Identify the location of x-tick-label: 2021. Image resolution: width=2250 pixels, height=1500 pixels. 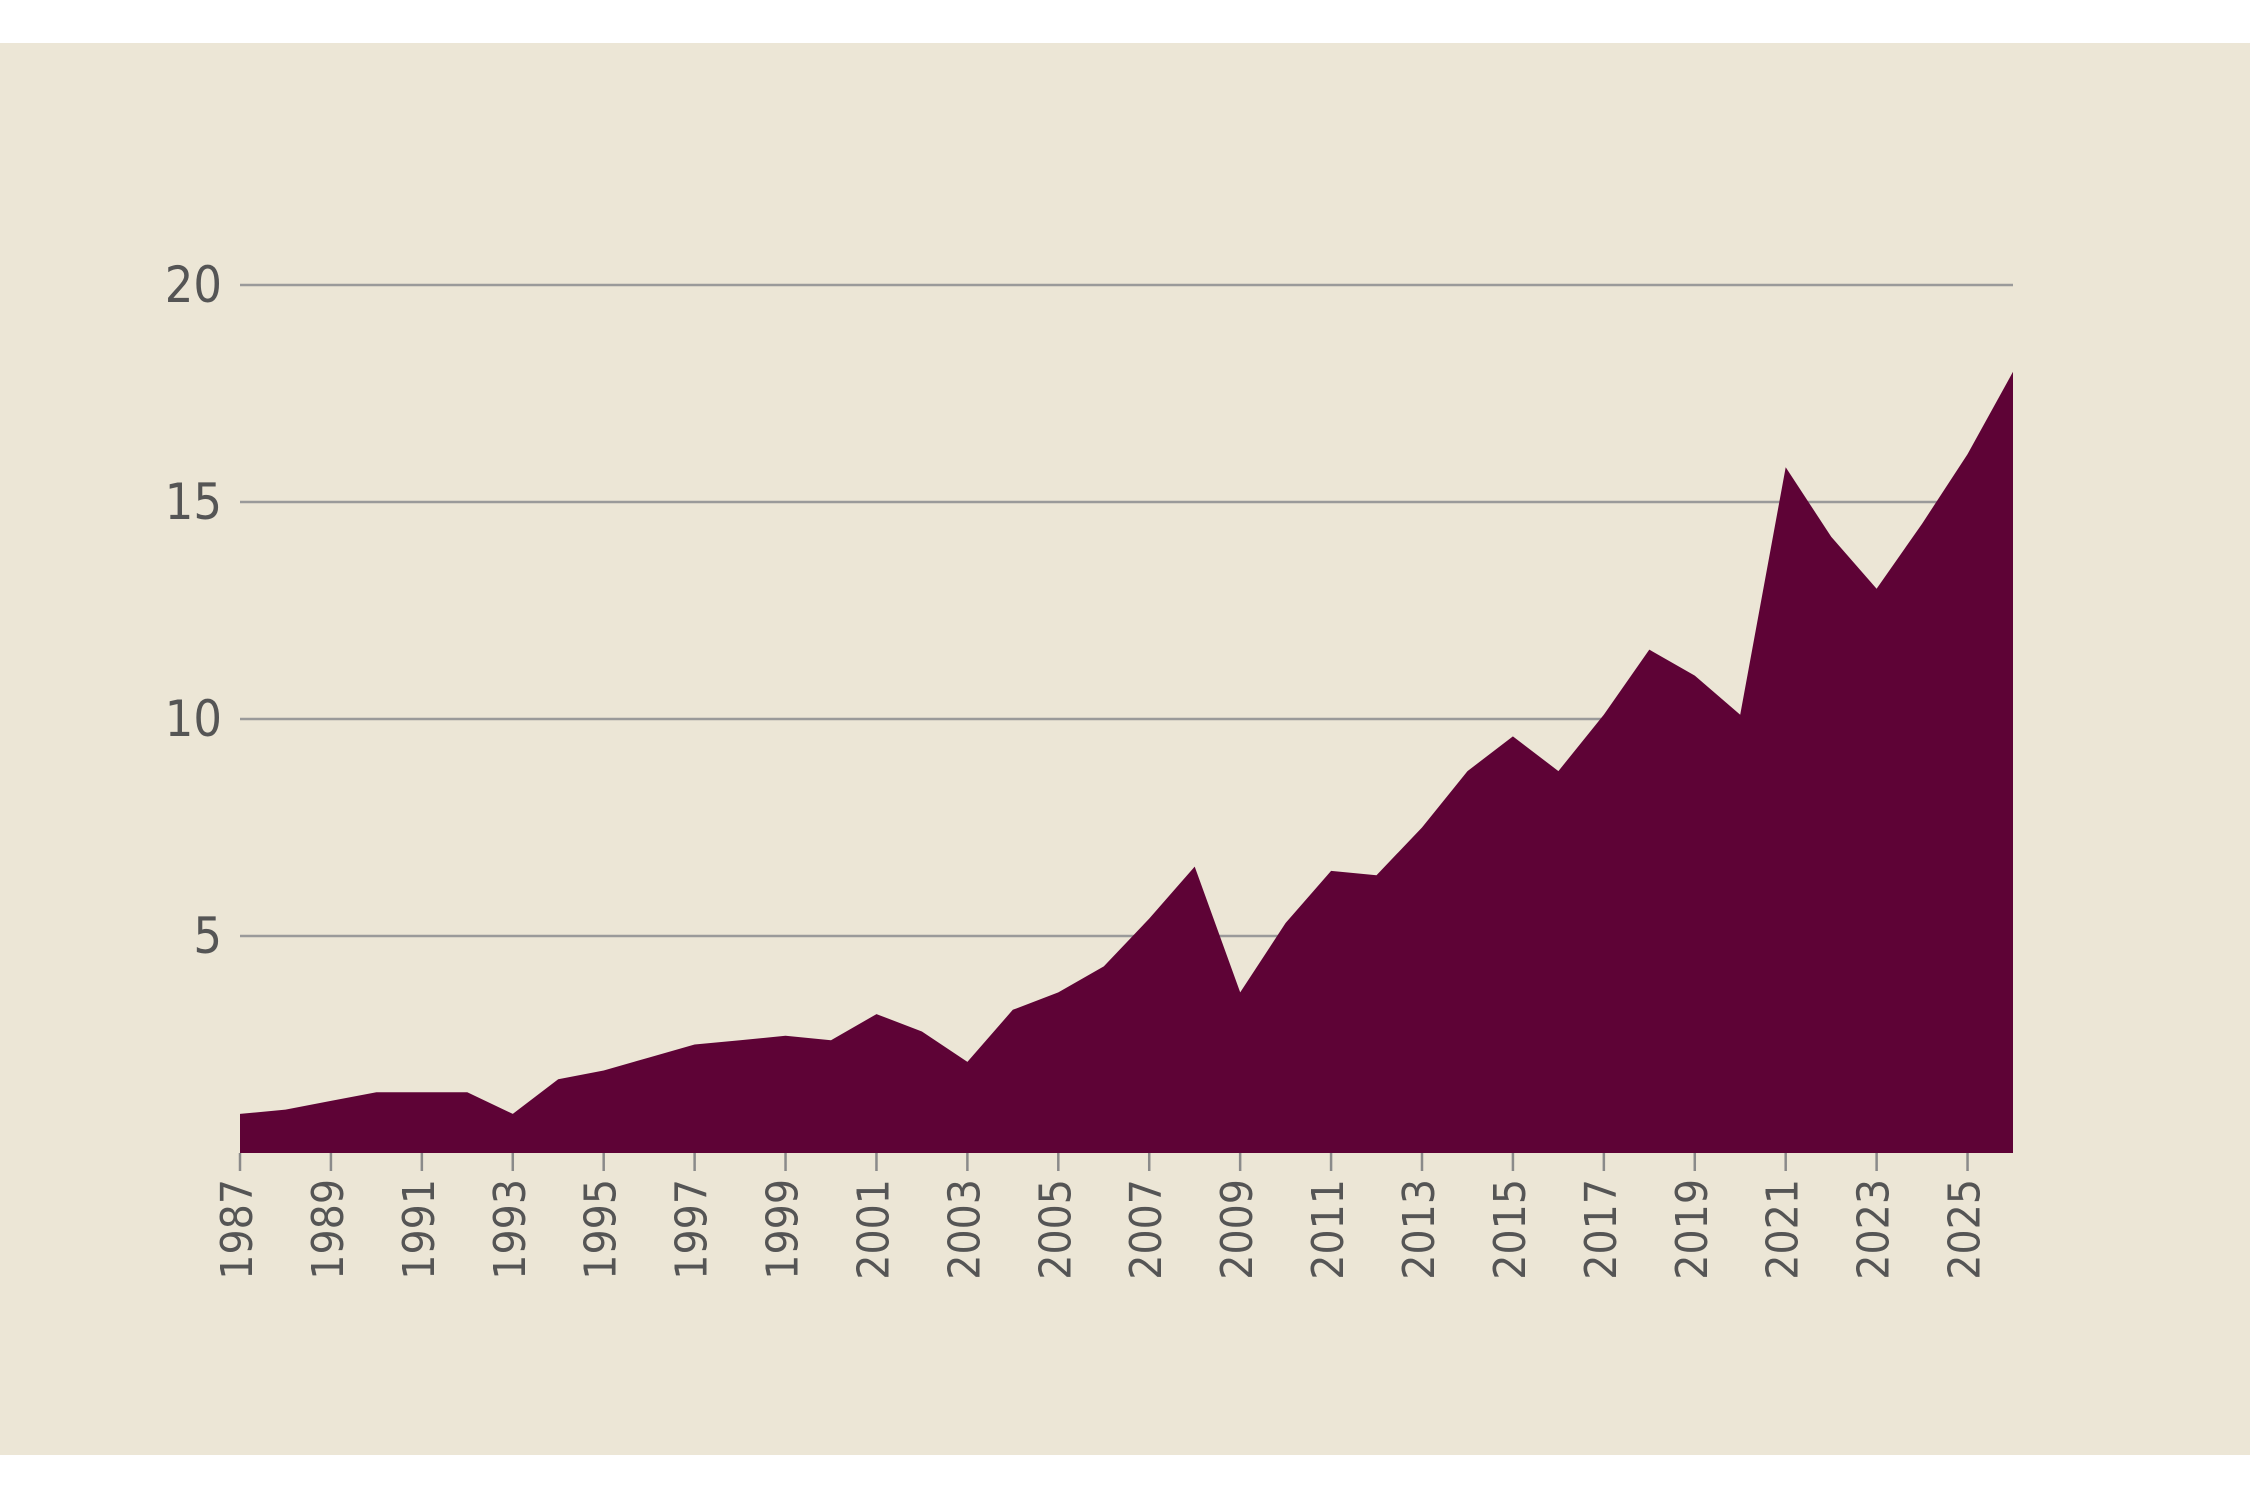
(1783, 1229).